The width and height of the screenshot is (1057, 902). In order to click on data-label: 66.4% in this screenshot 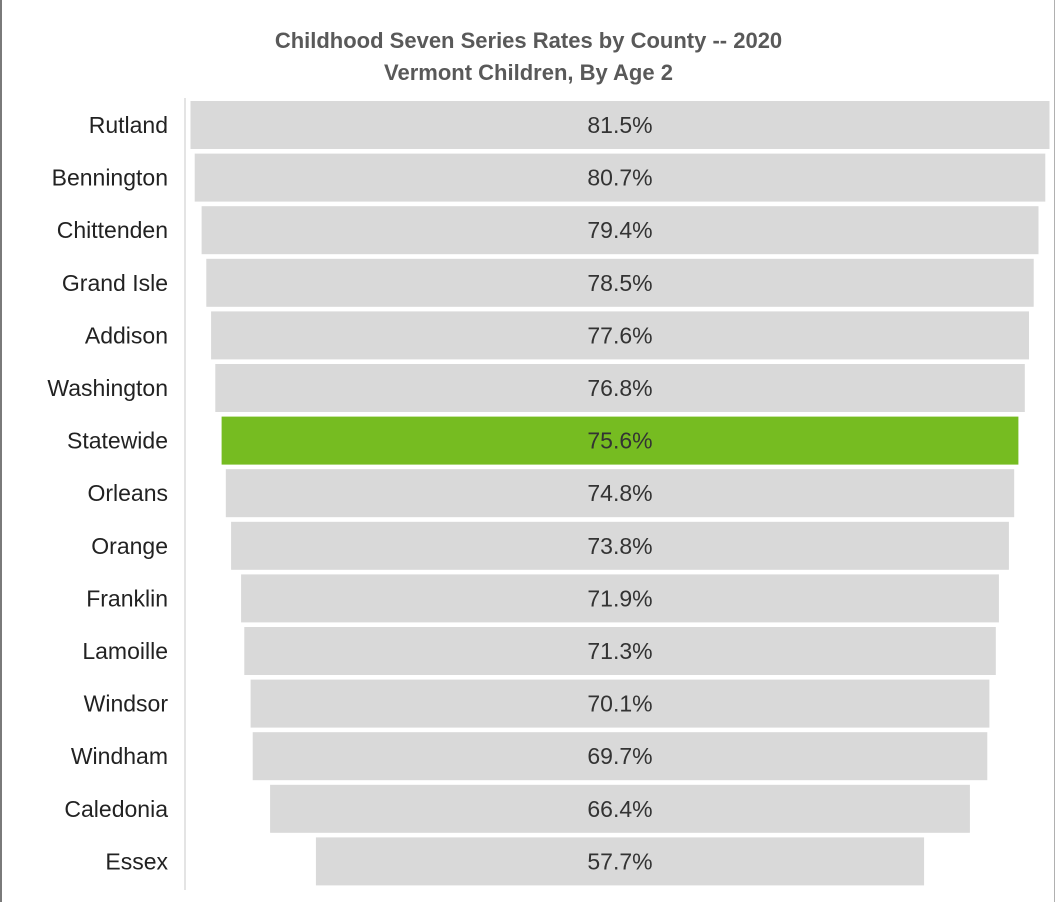, I will do `click(619, 809)`.